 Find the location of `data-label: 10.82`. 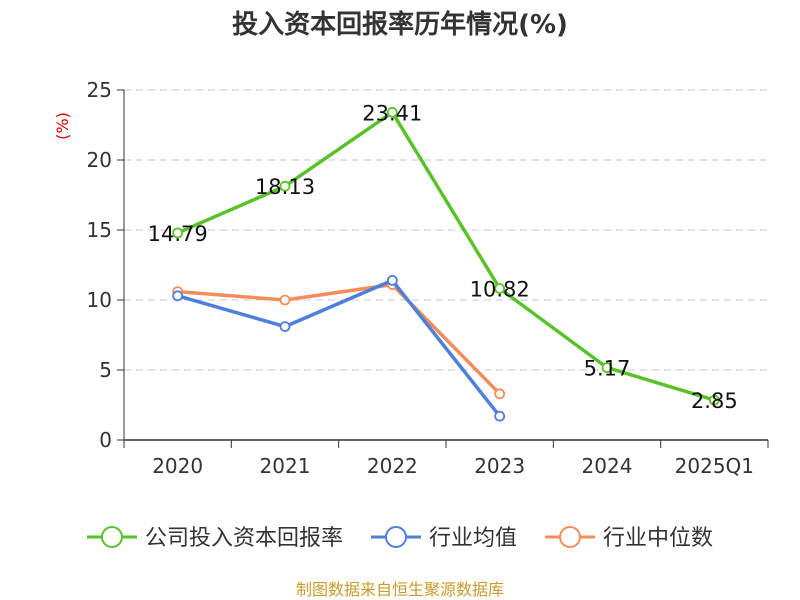

data-label: 10.82 is located at coordinates (500, 290).